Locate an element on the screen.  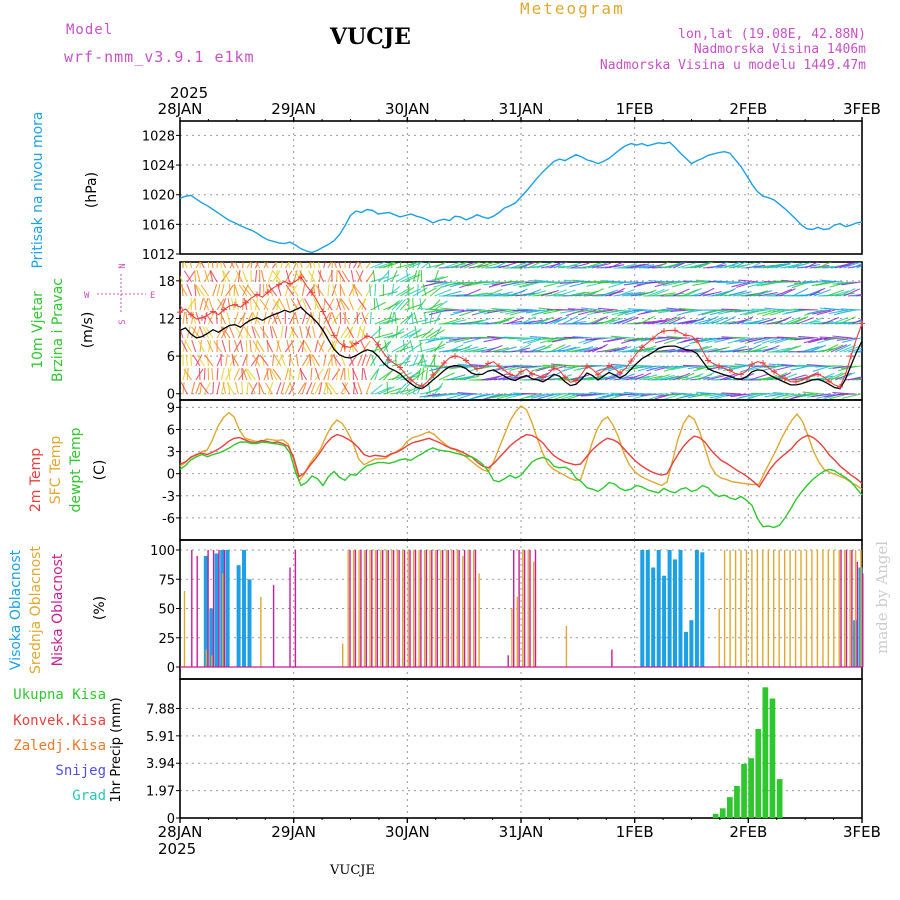
top-date-label: 28JAN is located at coordinates (180, 109).